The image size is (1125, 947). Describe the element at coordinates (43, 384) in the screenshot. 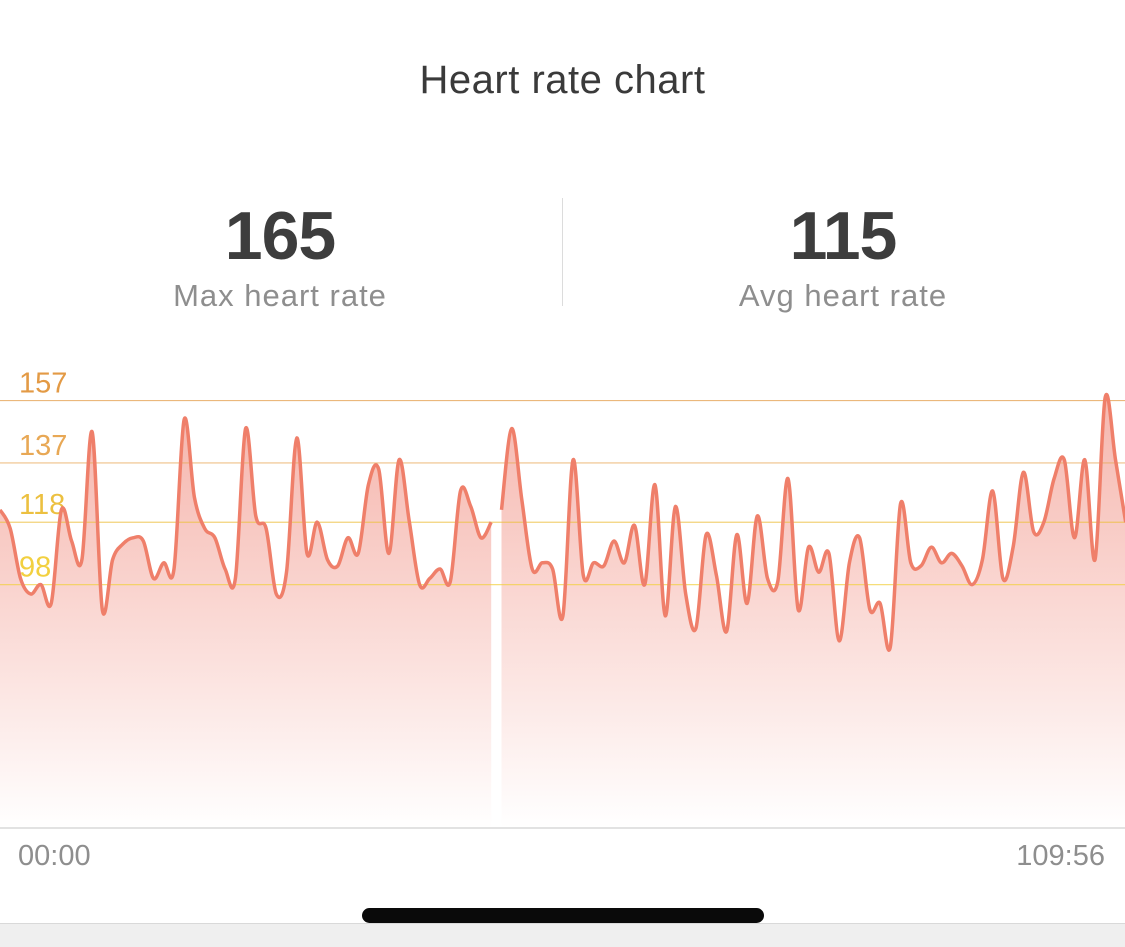

I see `zone-label-157: 157` at that location.